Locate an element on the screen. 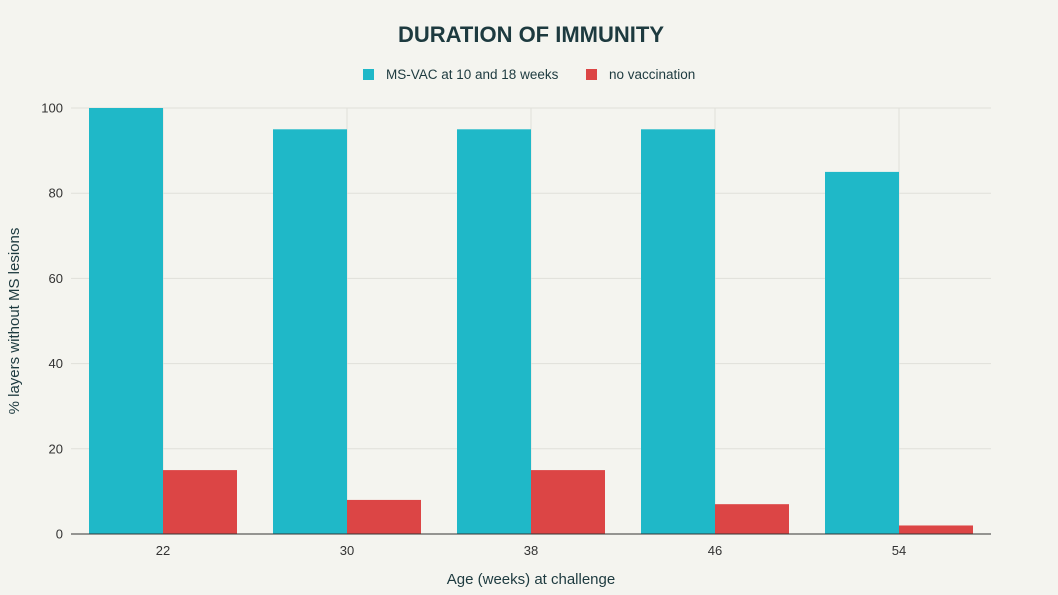  x-tick-label: 46 is located at coordinates (715, 550).